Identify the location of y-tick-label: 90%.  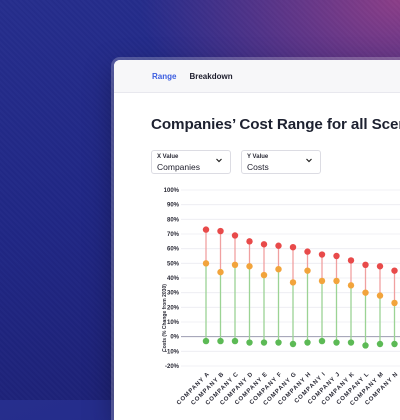
(173, 206).